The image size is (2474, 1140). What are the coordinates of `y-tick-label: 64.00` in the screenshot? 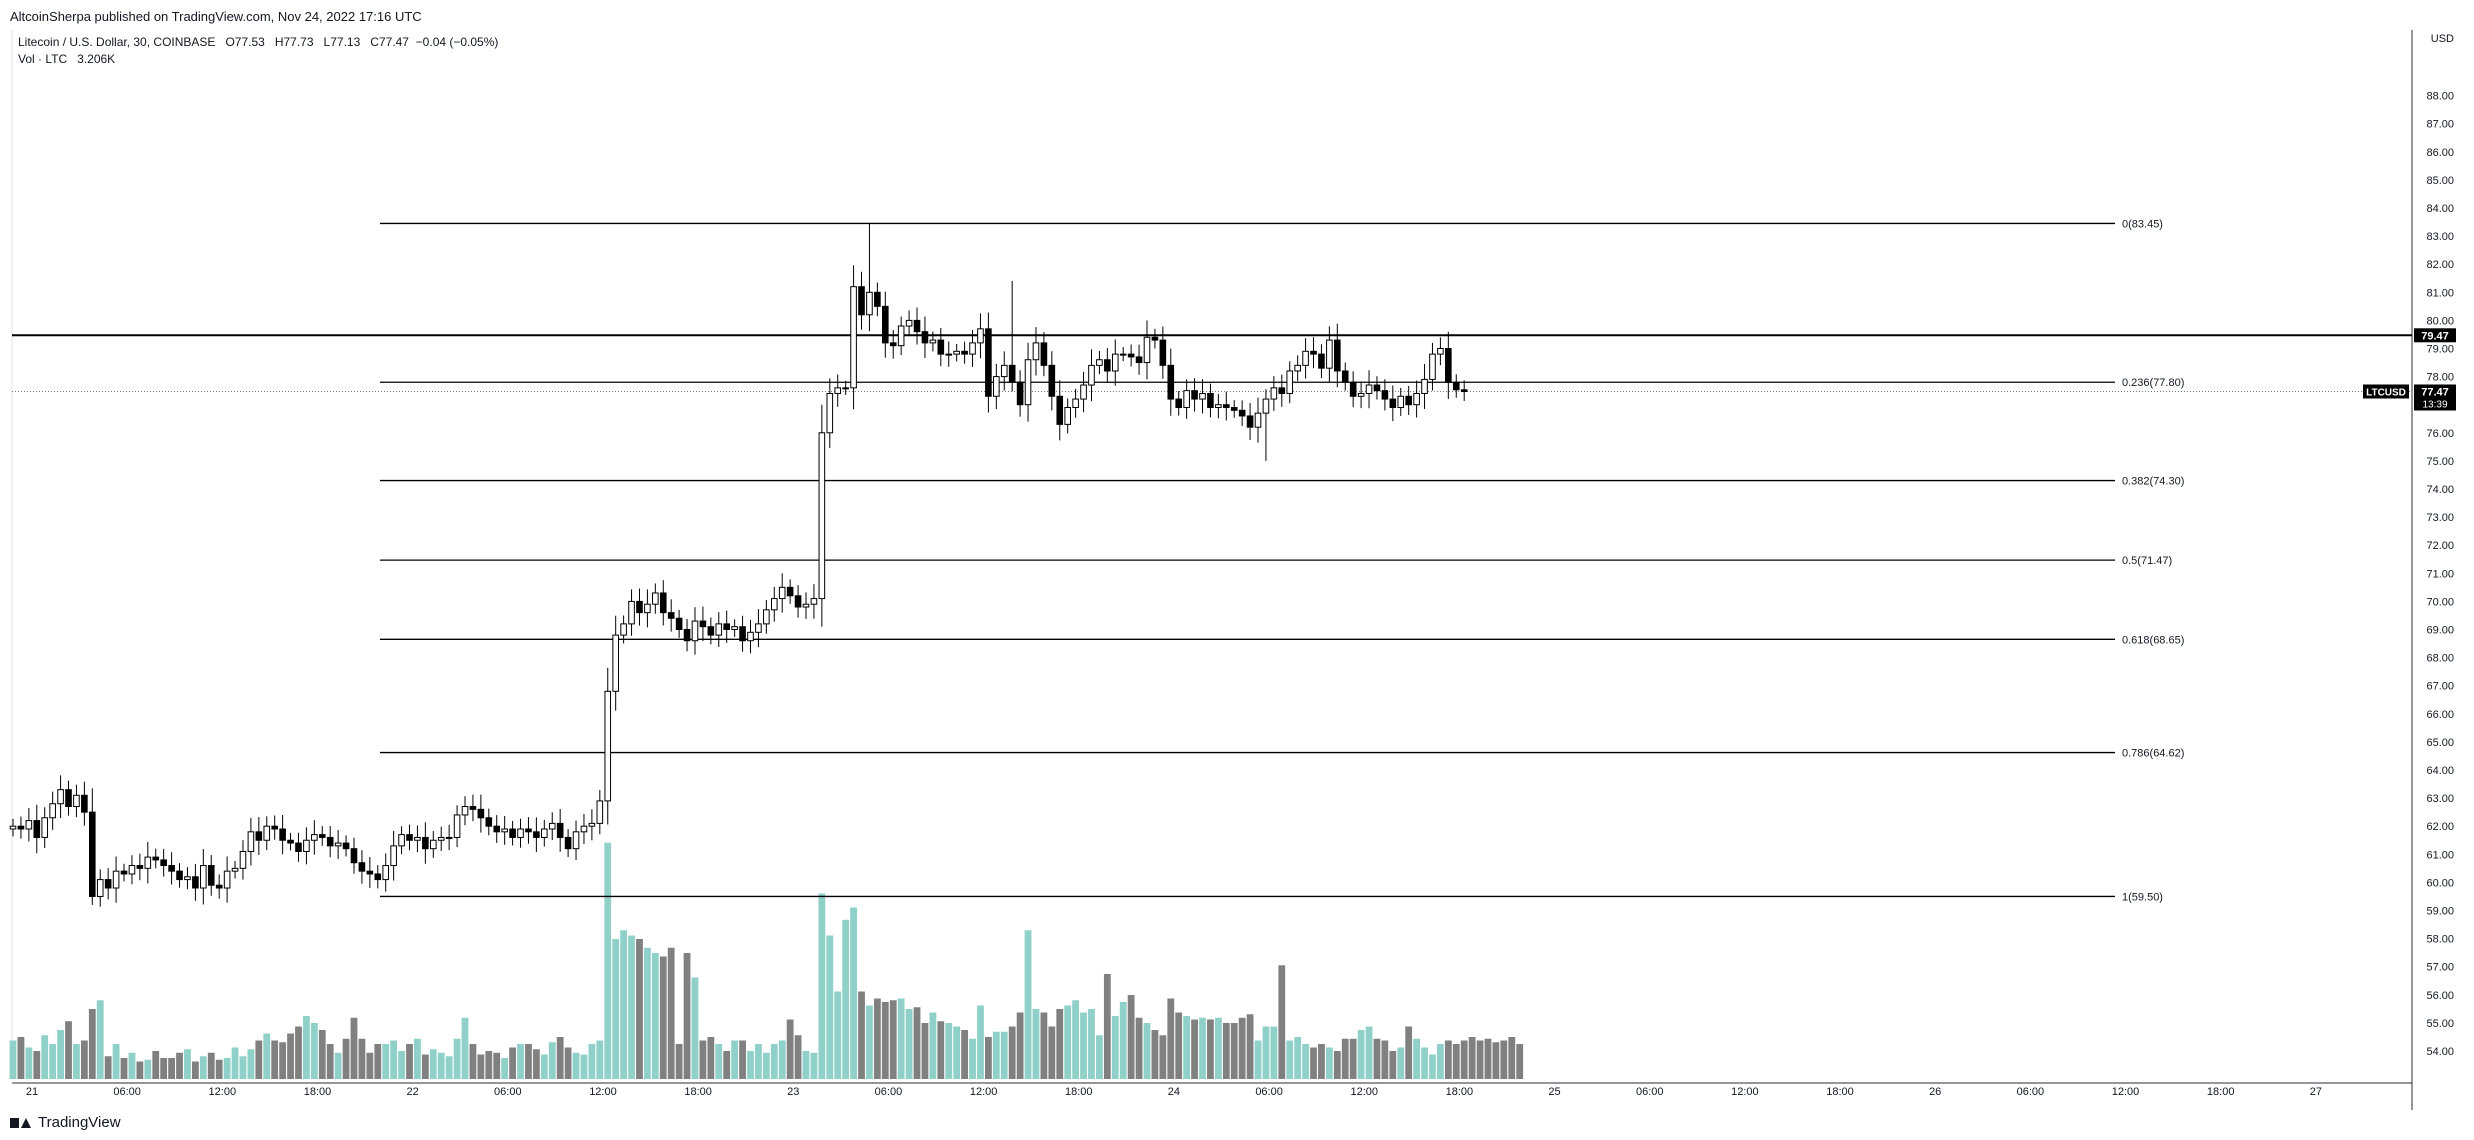 It's located at (2440, 771).